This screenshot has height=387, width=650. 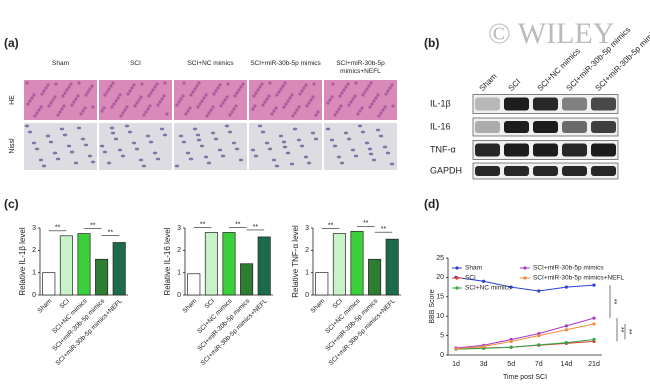 What do you see at coordinates (64, 304) in the screenshot?
I see `x-tick-label: SCI` at bounding box center [64, 304].